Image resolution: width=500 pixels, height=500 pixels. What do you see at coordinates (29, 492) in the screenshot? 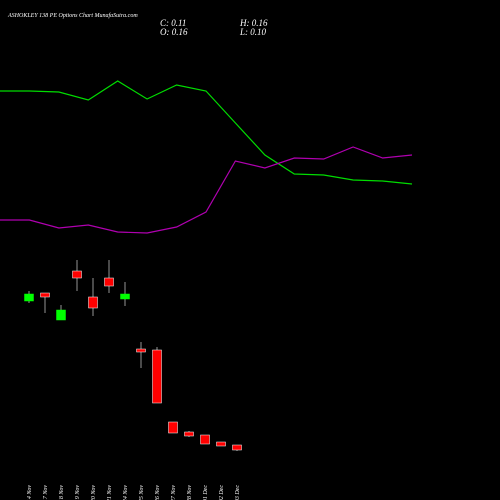
I see `x-tick-label: 14 Nov` at bounding box center [29, 492].